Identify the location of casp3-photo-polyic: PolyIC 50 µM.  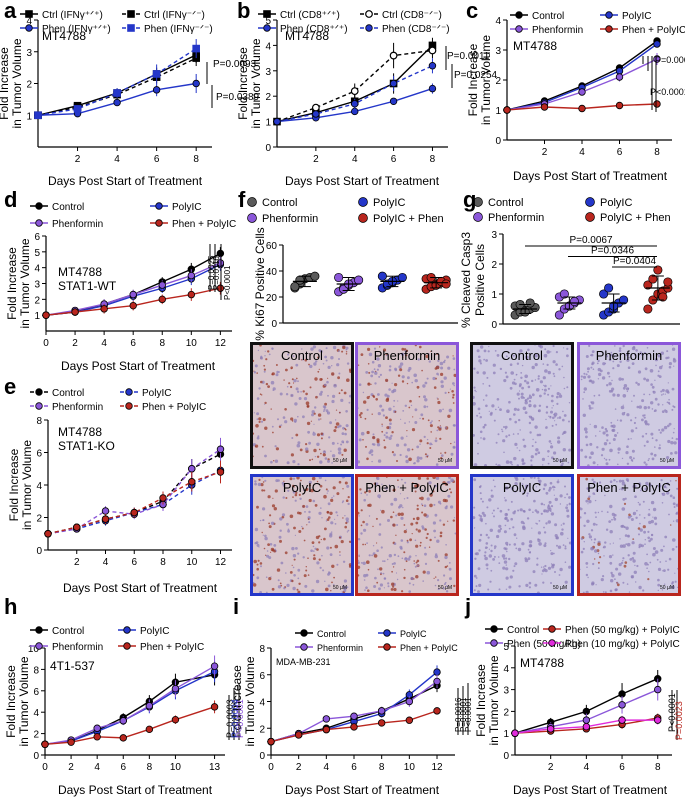
(522, 535).